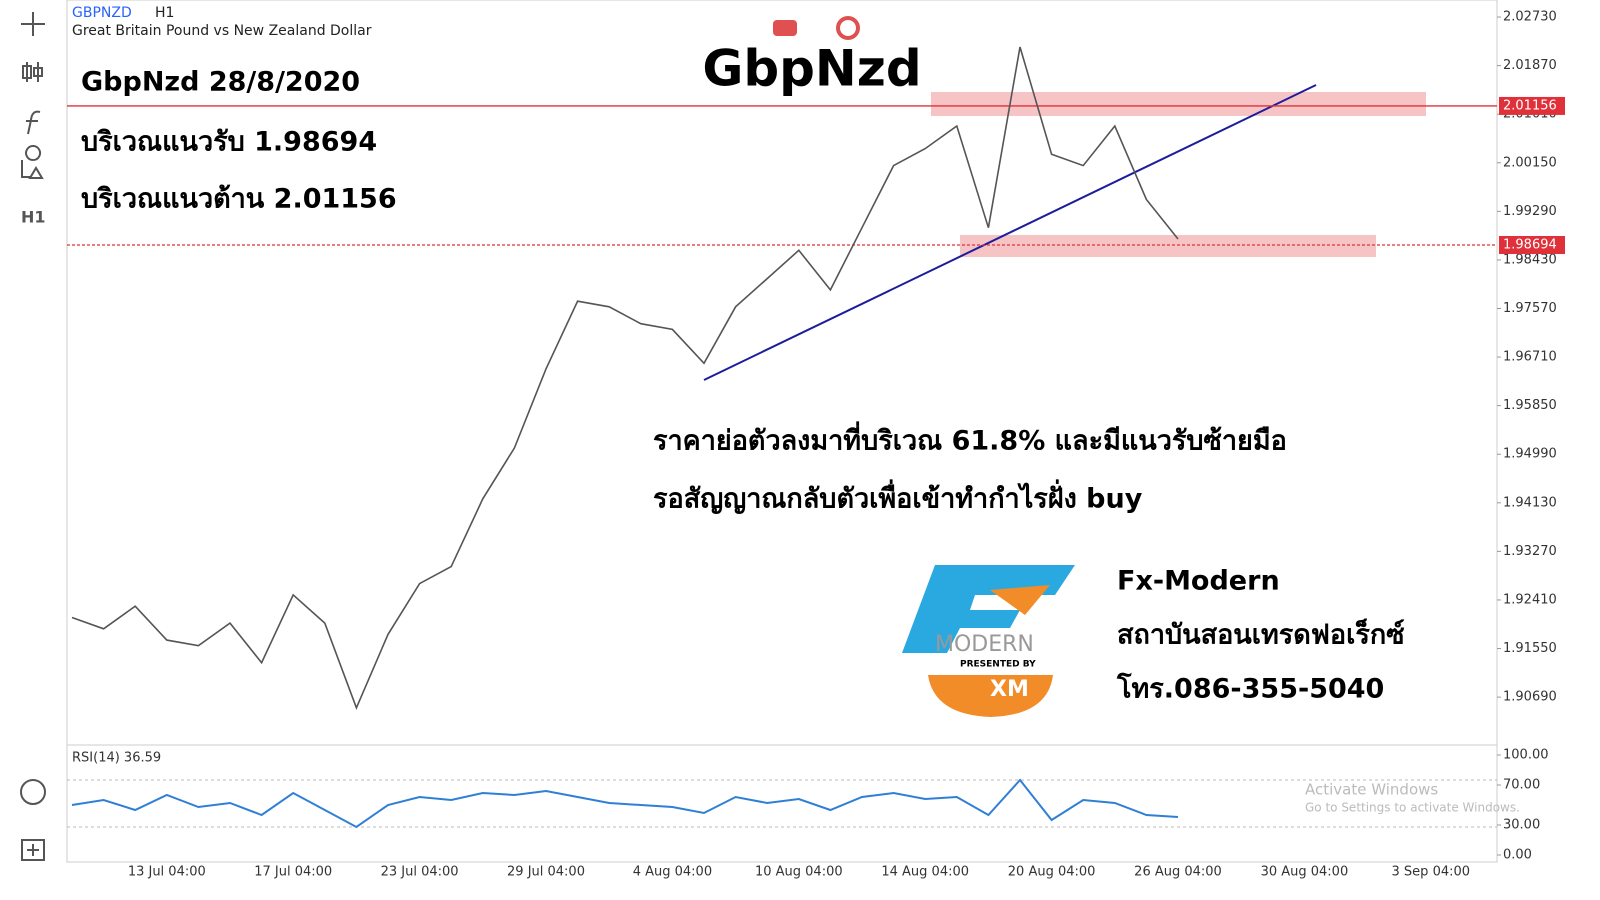 This screenshot has height=900, width=1600. What do you see at coordinates (1530, 502) in the screenshot?
I see `y-tick-label: 1.94130` at bounding box center [1530, 502].